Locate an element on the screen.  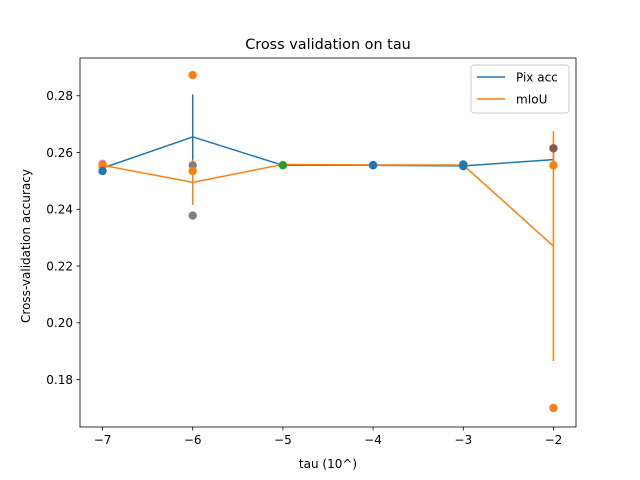
x-tick-label: −5 is located at coordinates (283, 440).